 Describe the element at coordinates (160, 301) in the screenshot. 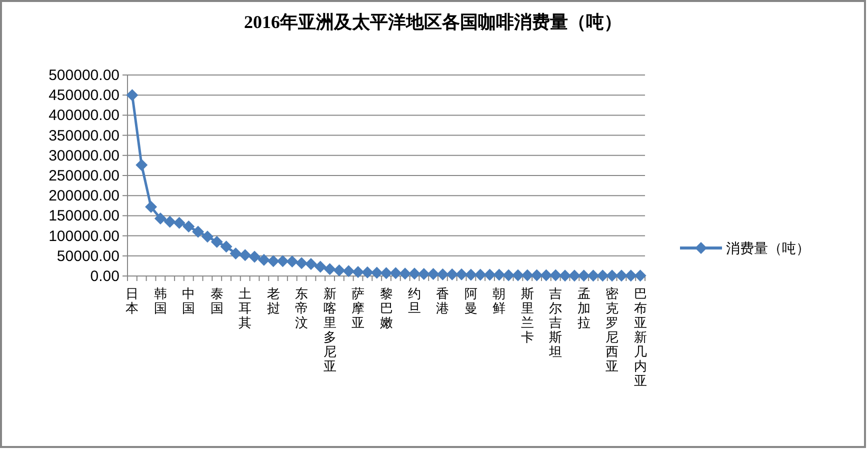

I see `x-tick-label: 韩国` at that location.